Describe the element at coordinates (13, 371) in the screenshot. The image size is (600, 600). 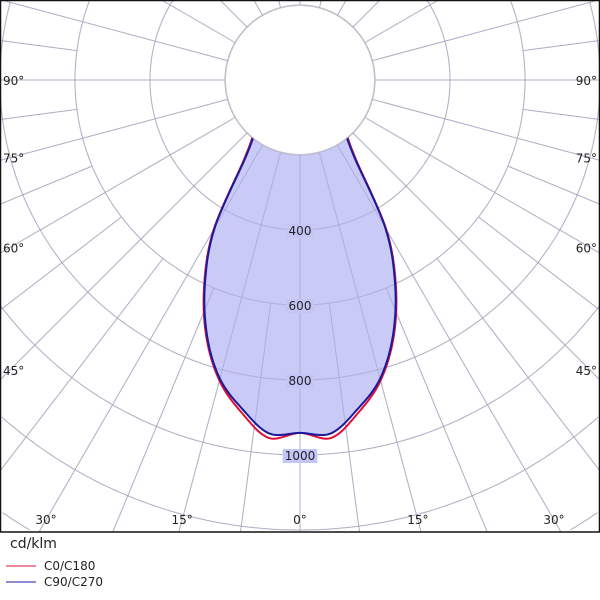
I see `angle-label-left: 45°` at that location.